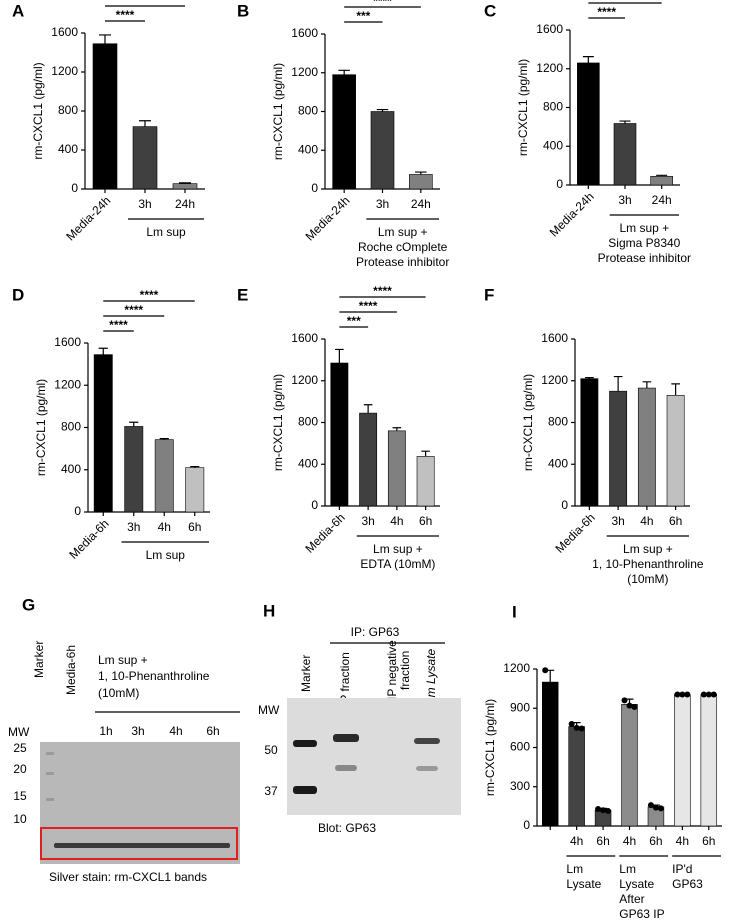 This screenshot has height=923, width=754. I want to click on lane-label: 4h, so click(175, 731).